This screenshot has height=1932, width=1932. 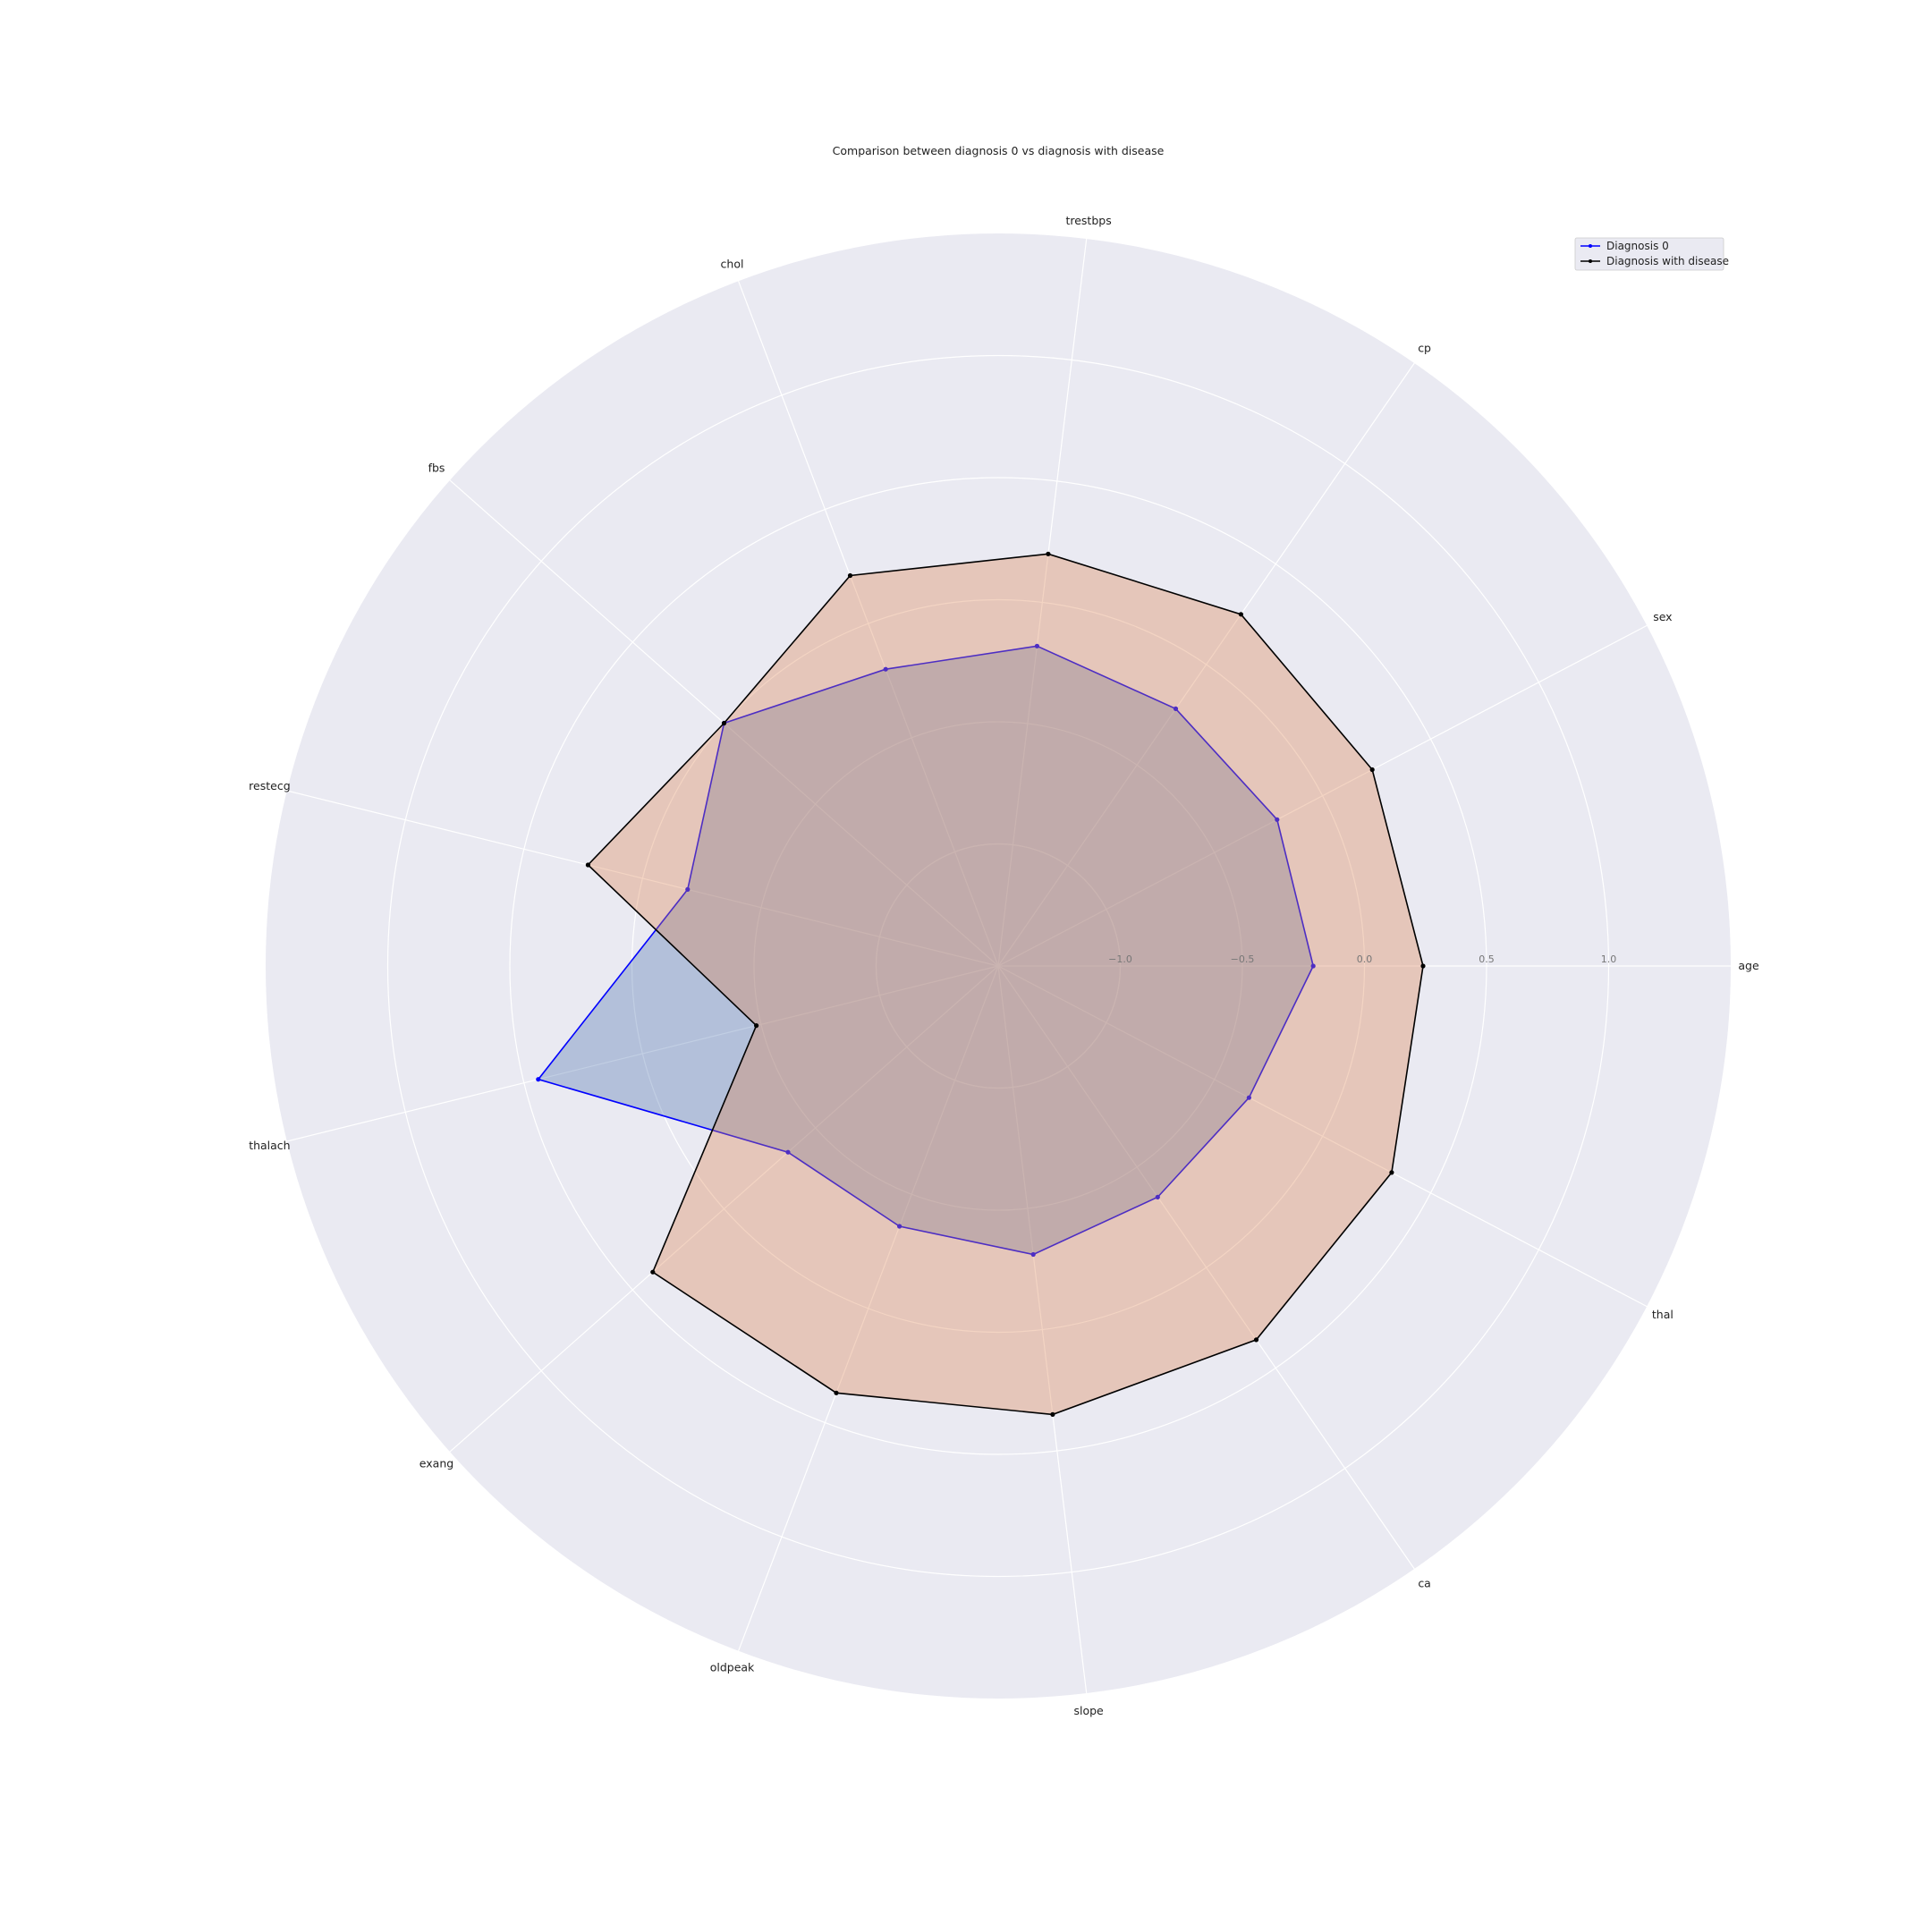 I want to click on axis-label-ca: ca, so click(x=1424, y=1583).